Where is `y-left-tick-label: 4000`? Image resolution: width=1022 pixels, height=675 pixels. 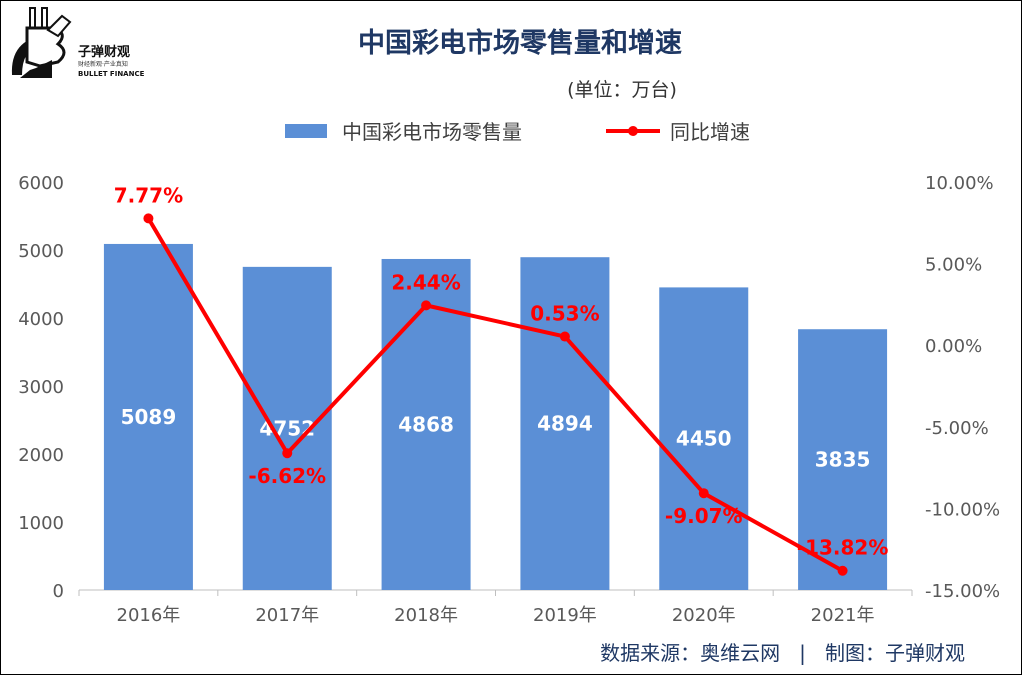 y-left-tick-label: 4000 is located at coordinates (41, 319).